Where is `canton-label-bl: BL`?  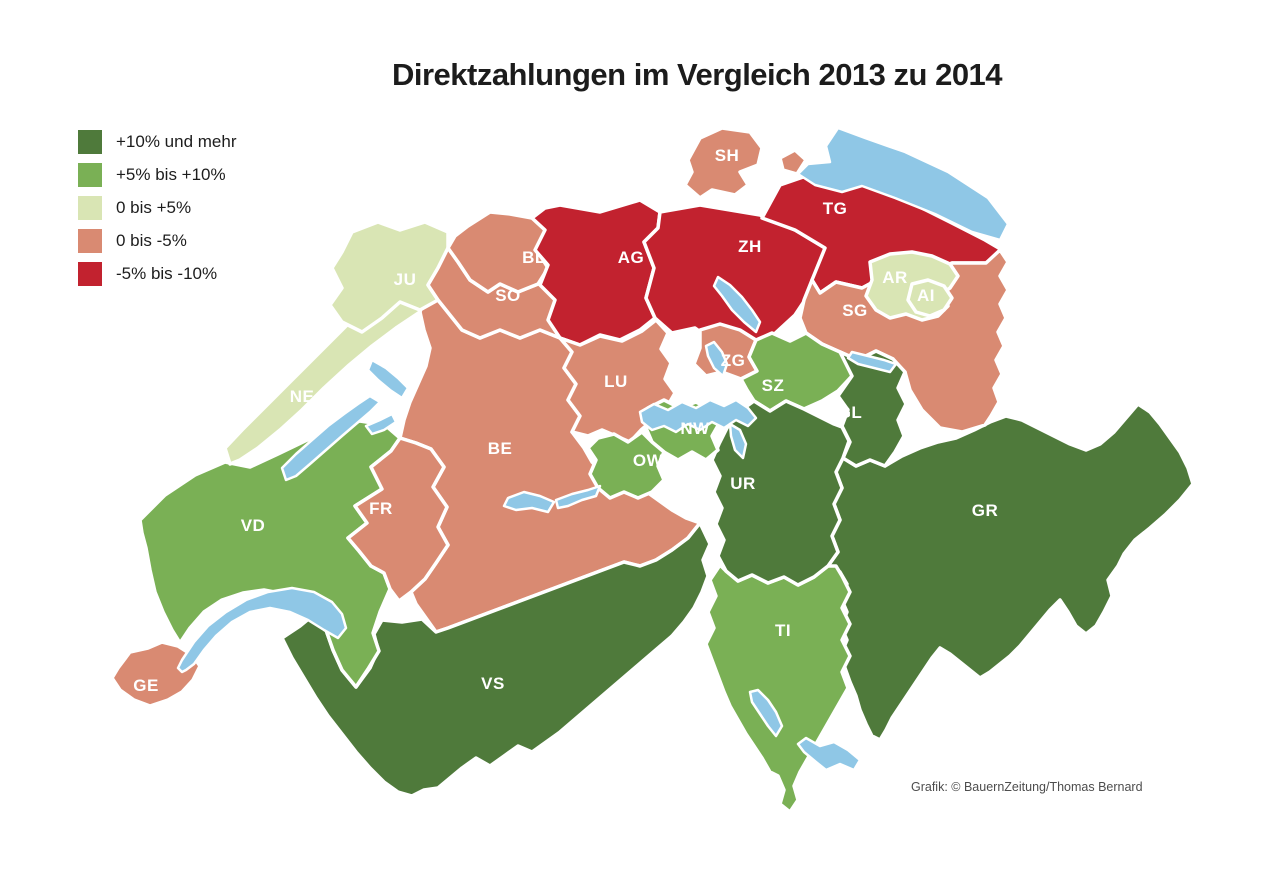 canton-label-bl: BL is located at coordinates (534, 257).